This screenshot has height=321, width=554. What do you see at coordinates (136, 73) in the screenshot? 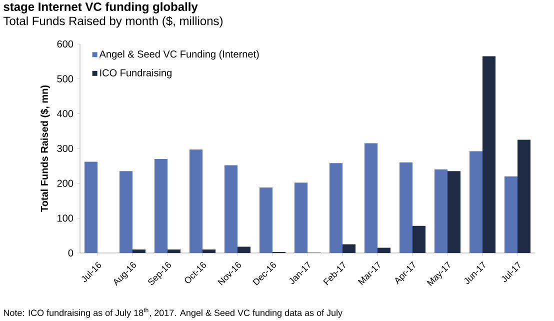
I see `legend-label: ICO Fundraising` at bounding box center [136, 73].